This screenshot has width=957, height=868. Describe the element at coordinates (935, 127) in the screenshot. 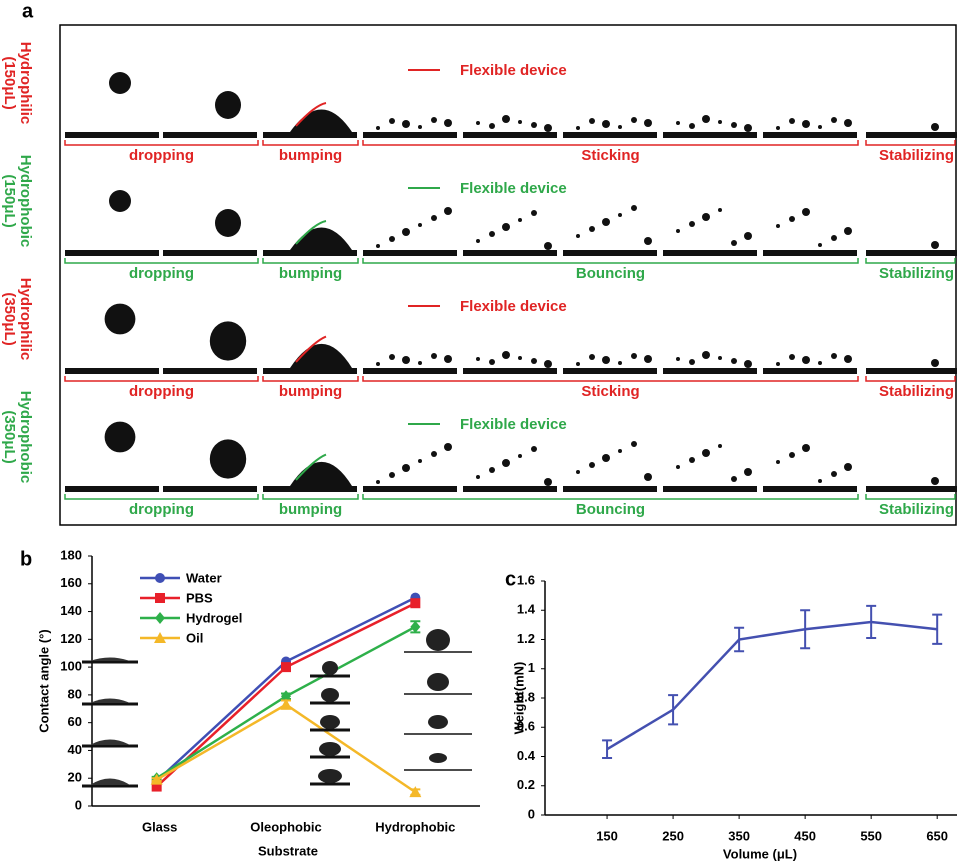

I see `residue` at that location.